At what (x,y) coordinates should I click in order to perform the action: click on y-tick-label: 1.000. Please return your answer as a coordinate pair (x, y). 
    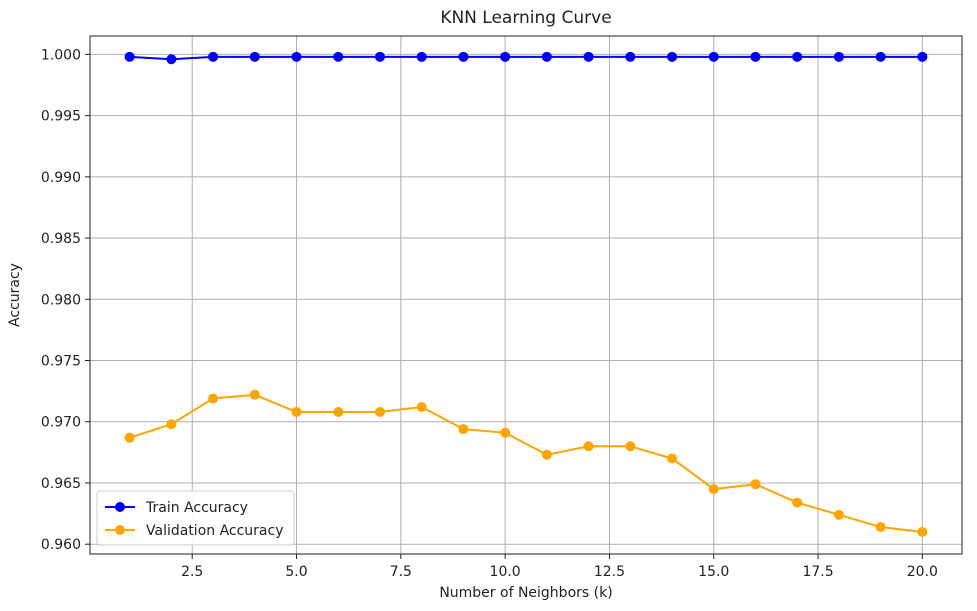
    Looking at the image, I should click on (61, 55).